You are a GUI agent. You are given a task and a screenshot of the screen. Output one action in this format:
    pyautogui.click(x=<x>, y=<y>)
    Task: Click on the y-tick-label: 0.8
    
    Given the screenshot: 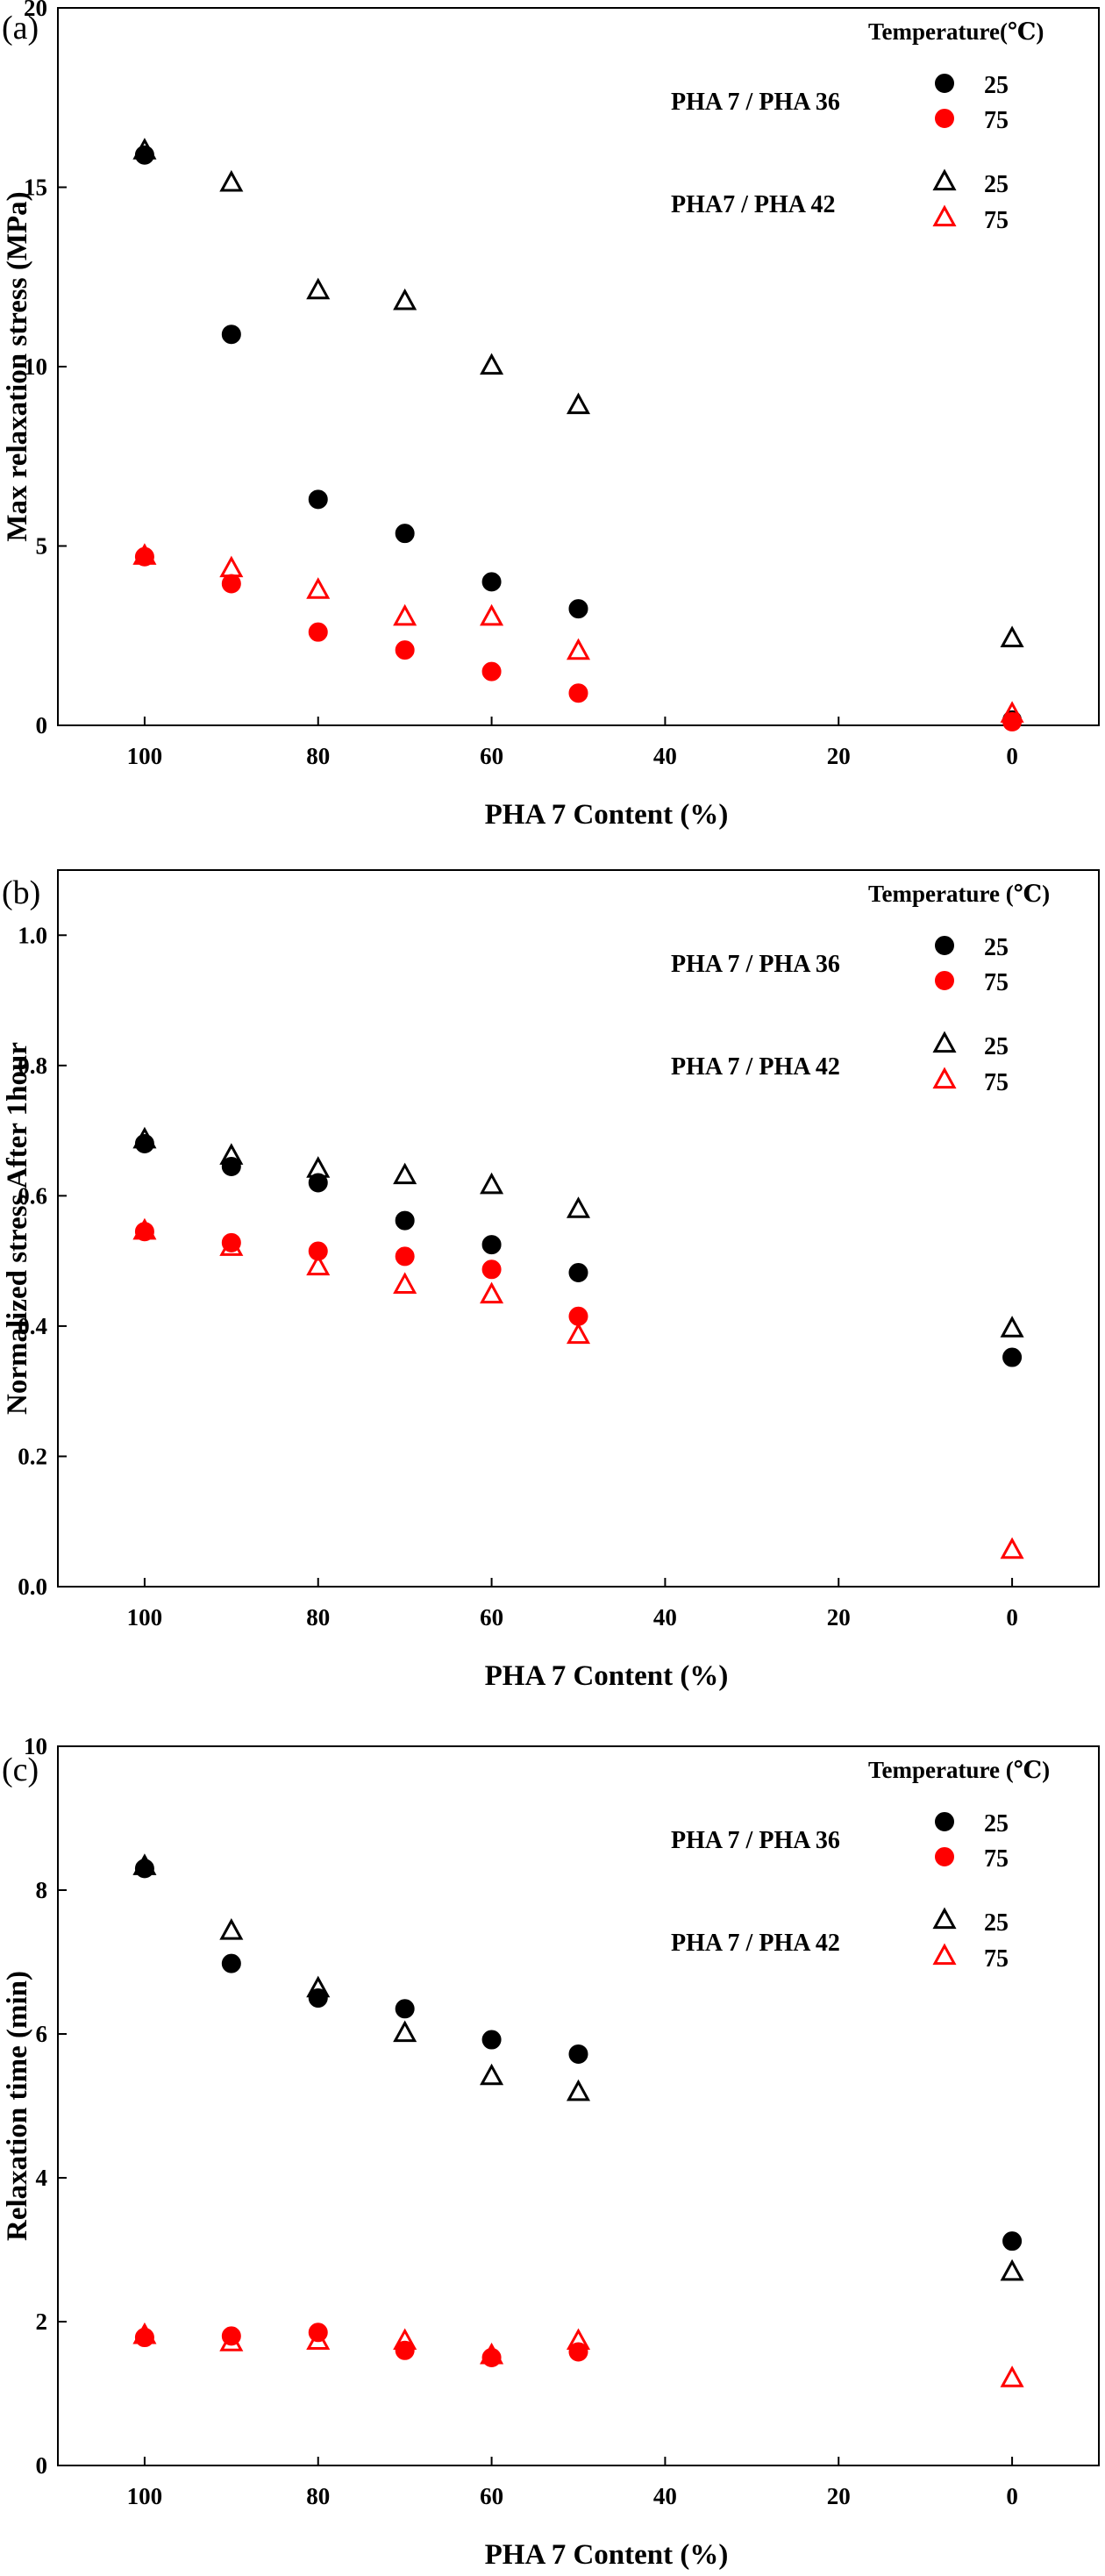 What is the action you would take?
    pyautogui.click(x=32, y=1066)
    